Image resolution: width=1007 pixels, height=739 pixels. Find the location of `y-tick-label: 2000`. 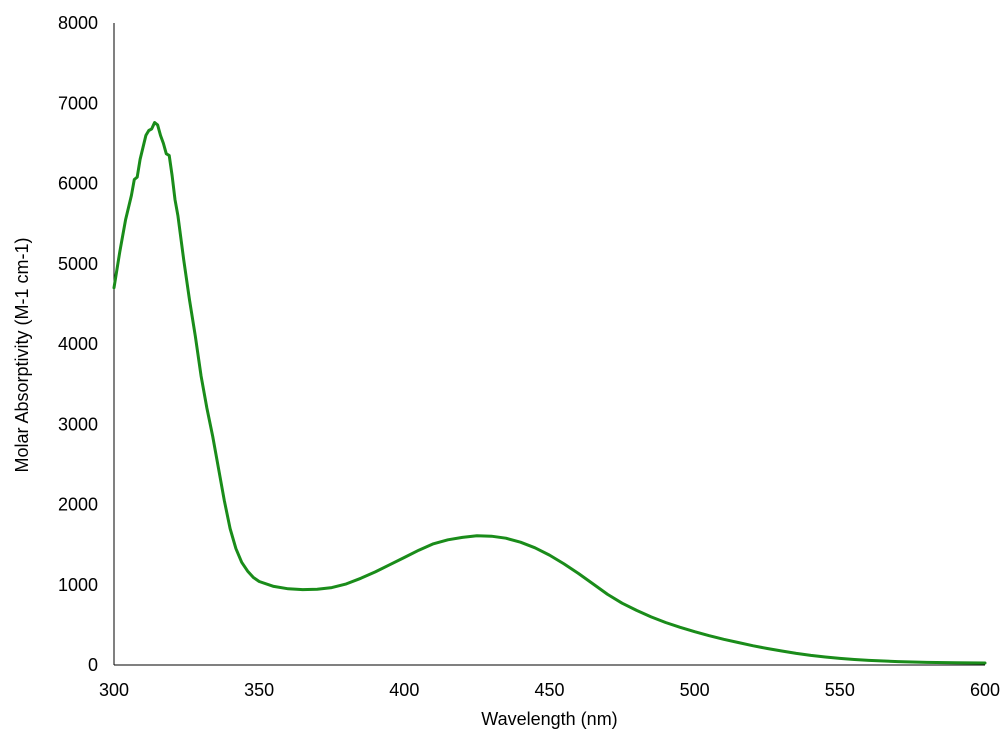

y-tick-label: 2000 is located at coordinates (78, 505).